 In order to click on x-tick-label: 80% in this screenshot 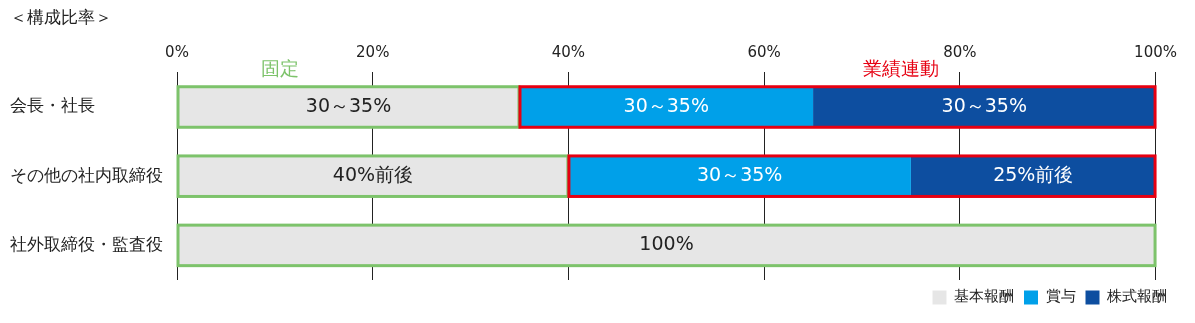, I will do `click(960, 52)`.